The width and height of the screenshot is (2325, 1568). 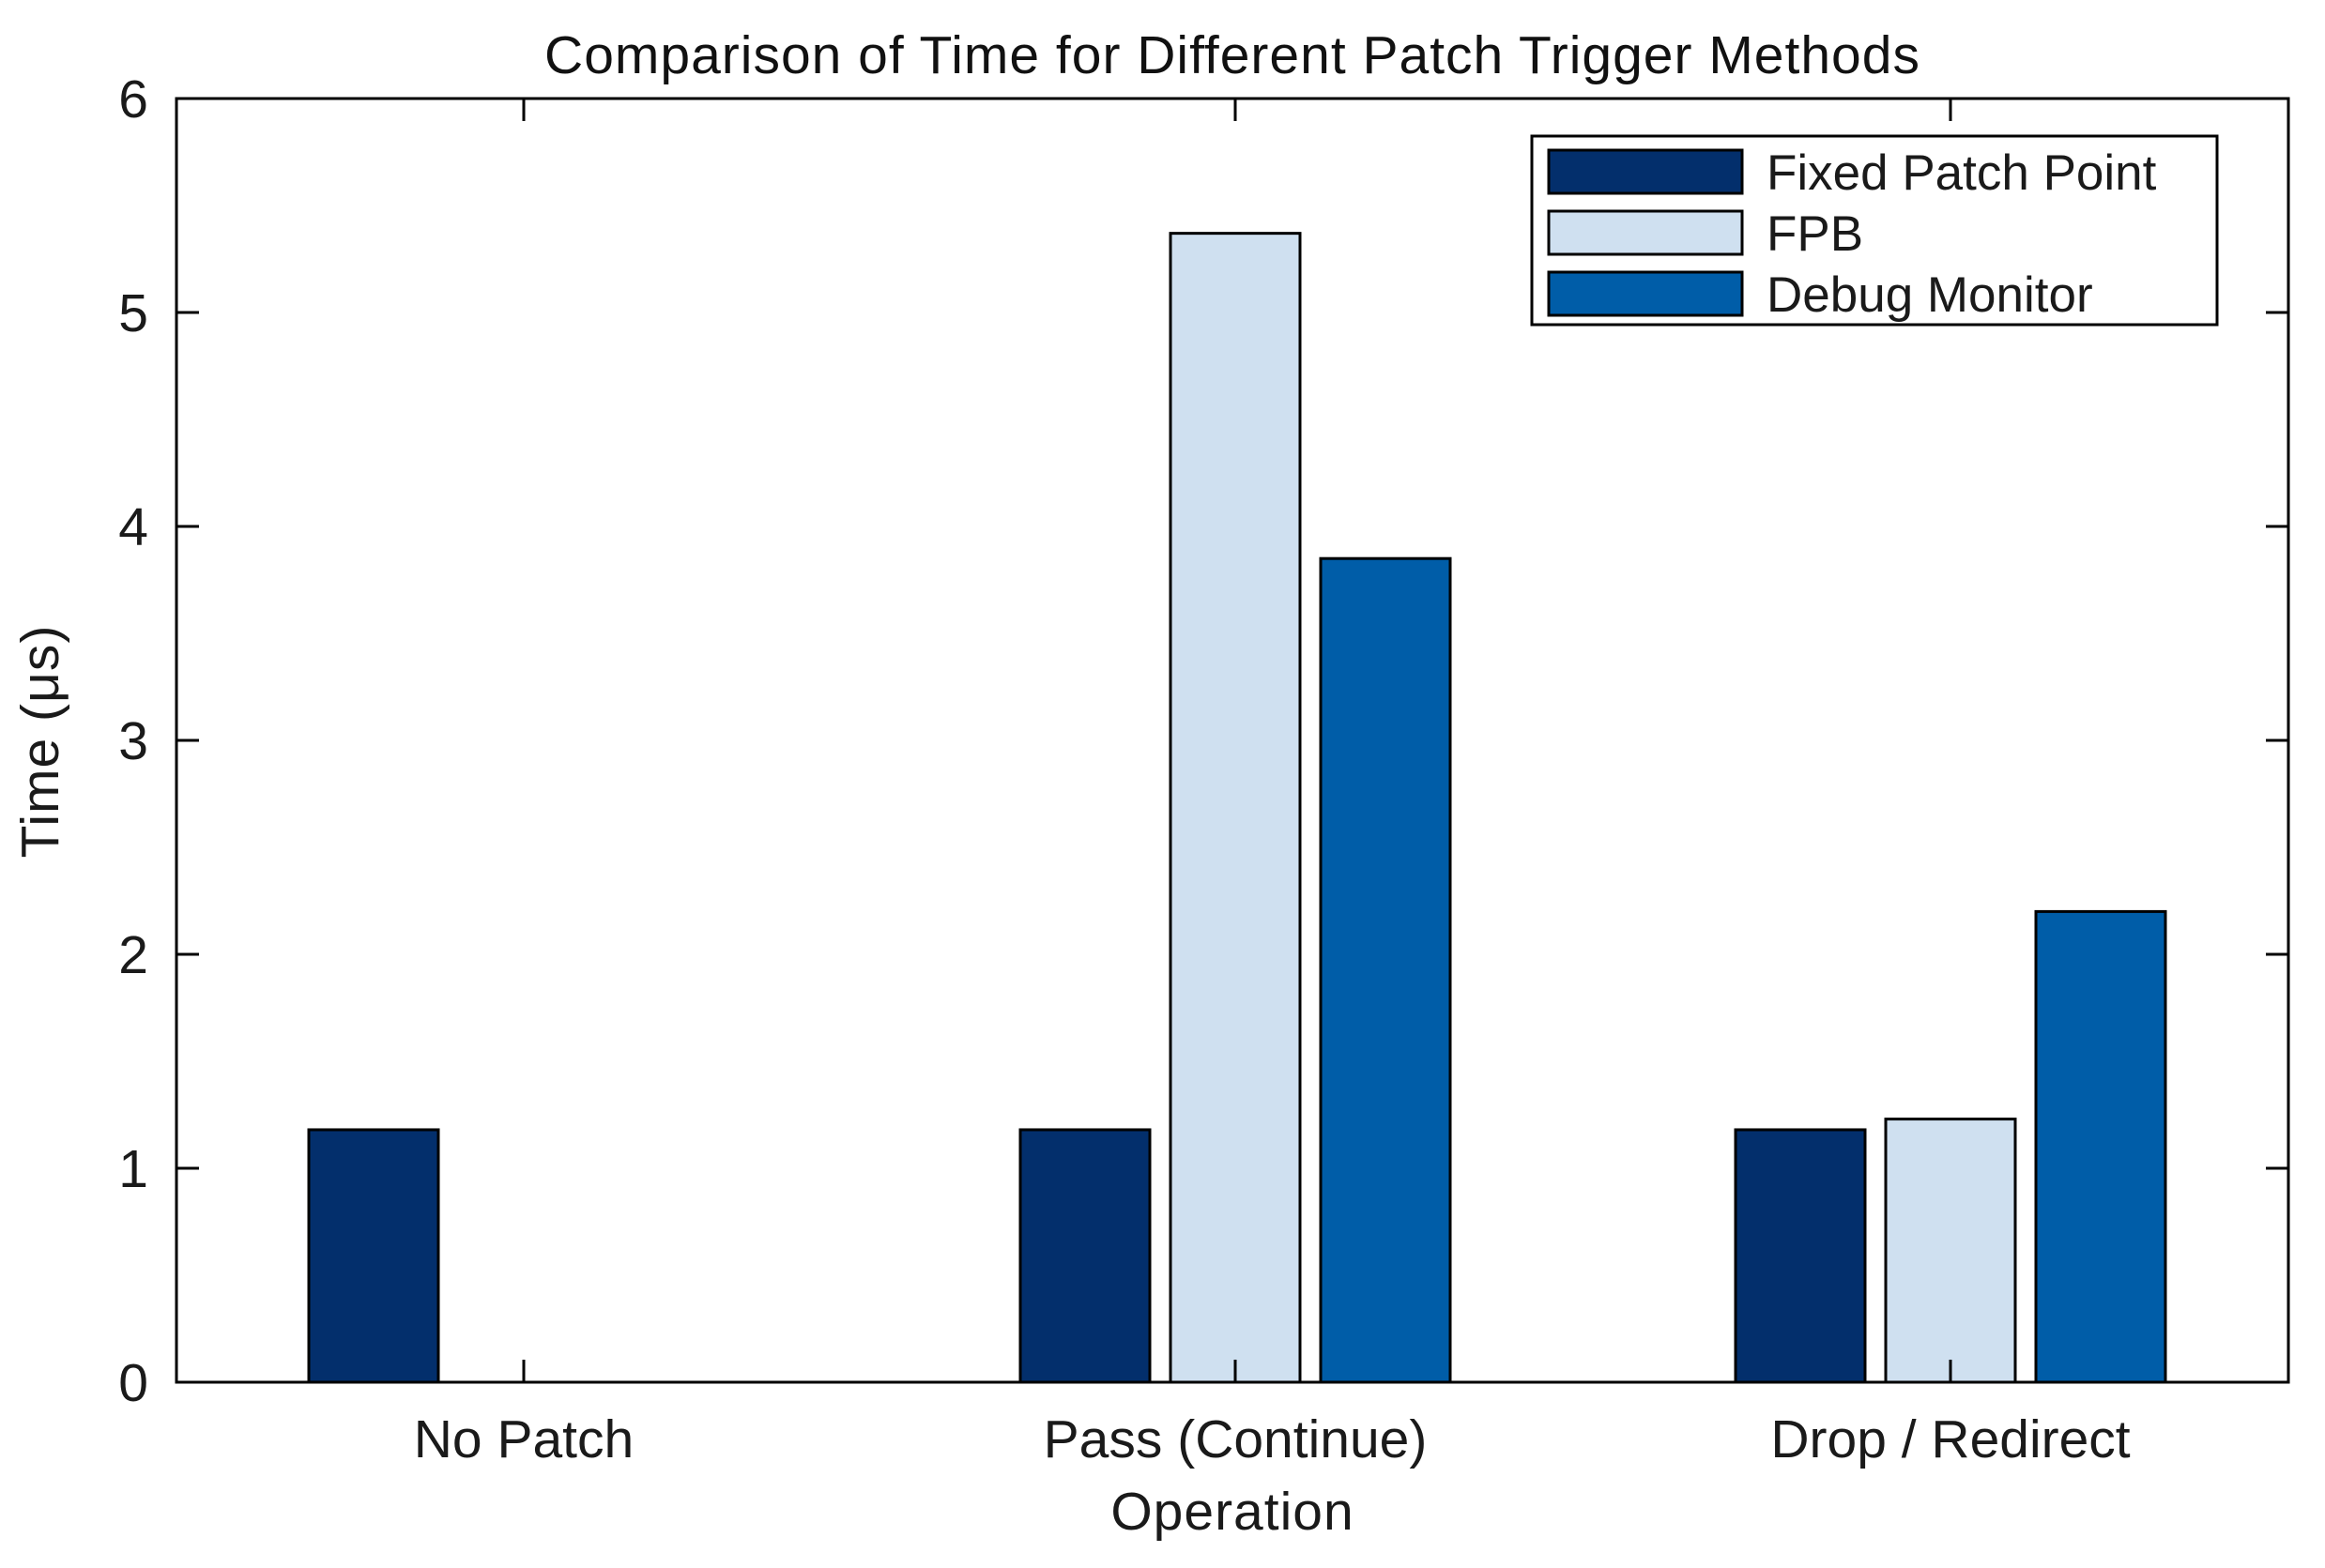 I want to click on bar-series0-cat0, so click(x=373, y=1256).